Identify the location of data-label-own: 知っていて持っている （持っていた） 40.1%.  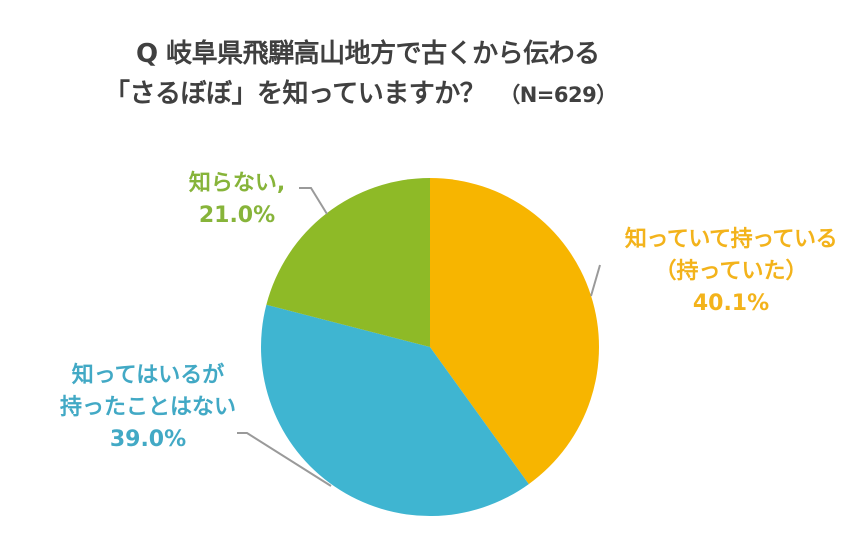
(731, 272).